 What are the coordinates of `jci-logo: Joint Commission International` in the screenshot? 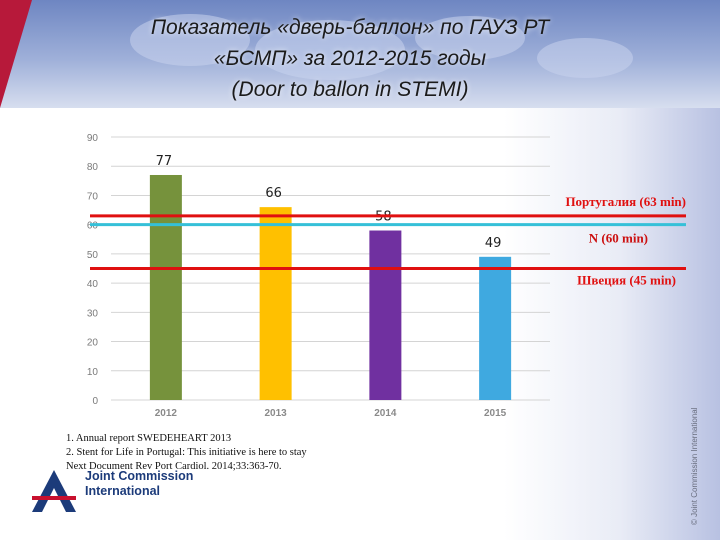 It's located at (130, 494).